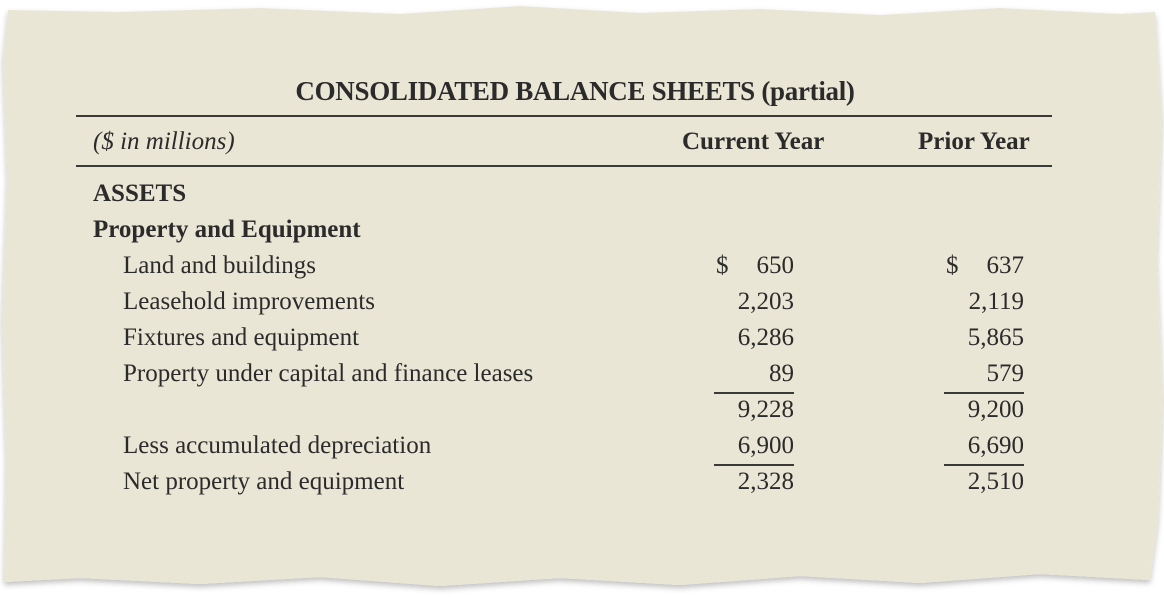  I want to click on dollar-sign-current: $, so click(722, 265).